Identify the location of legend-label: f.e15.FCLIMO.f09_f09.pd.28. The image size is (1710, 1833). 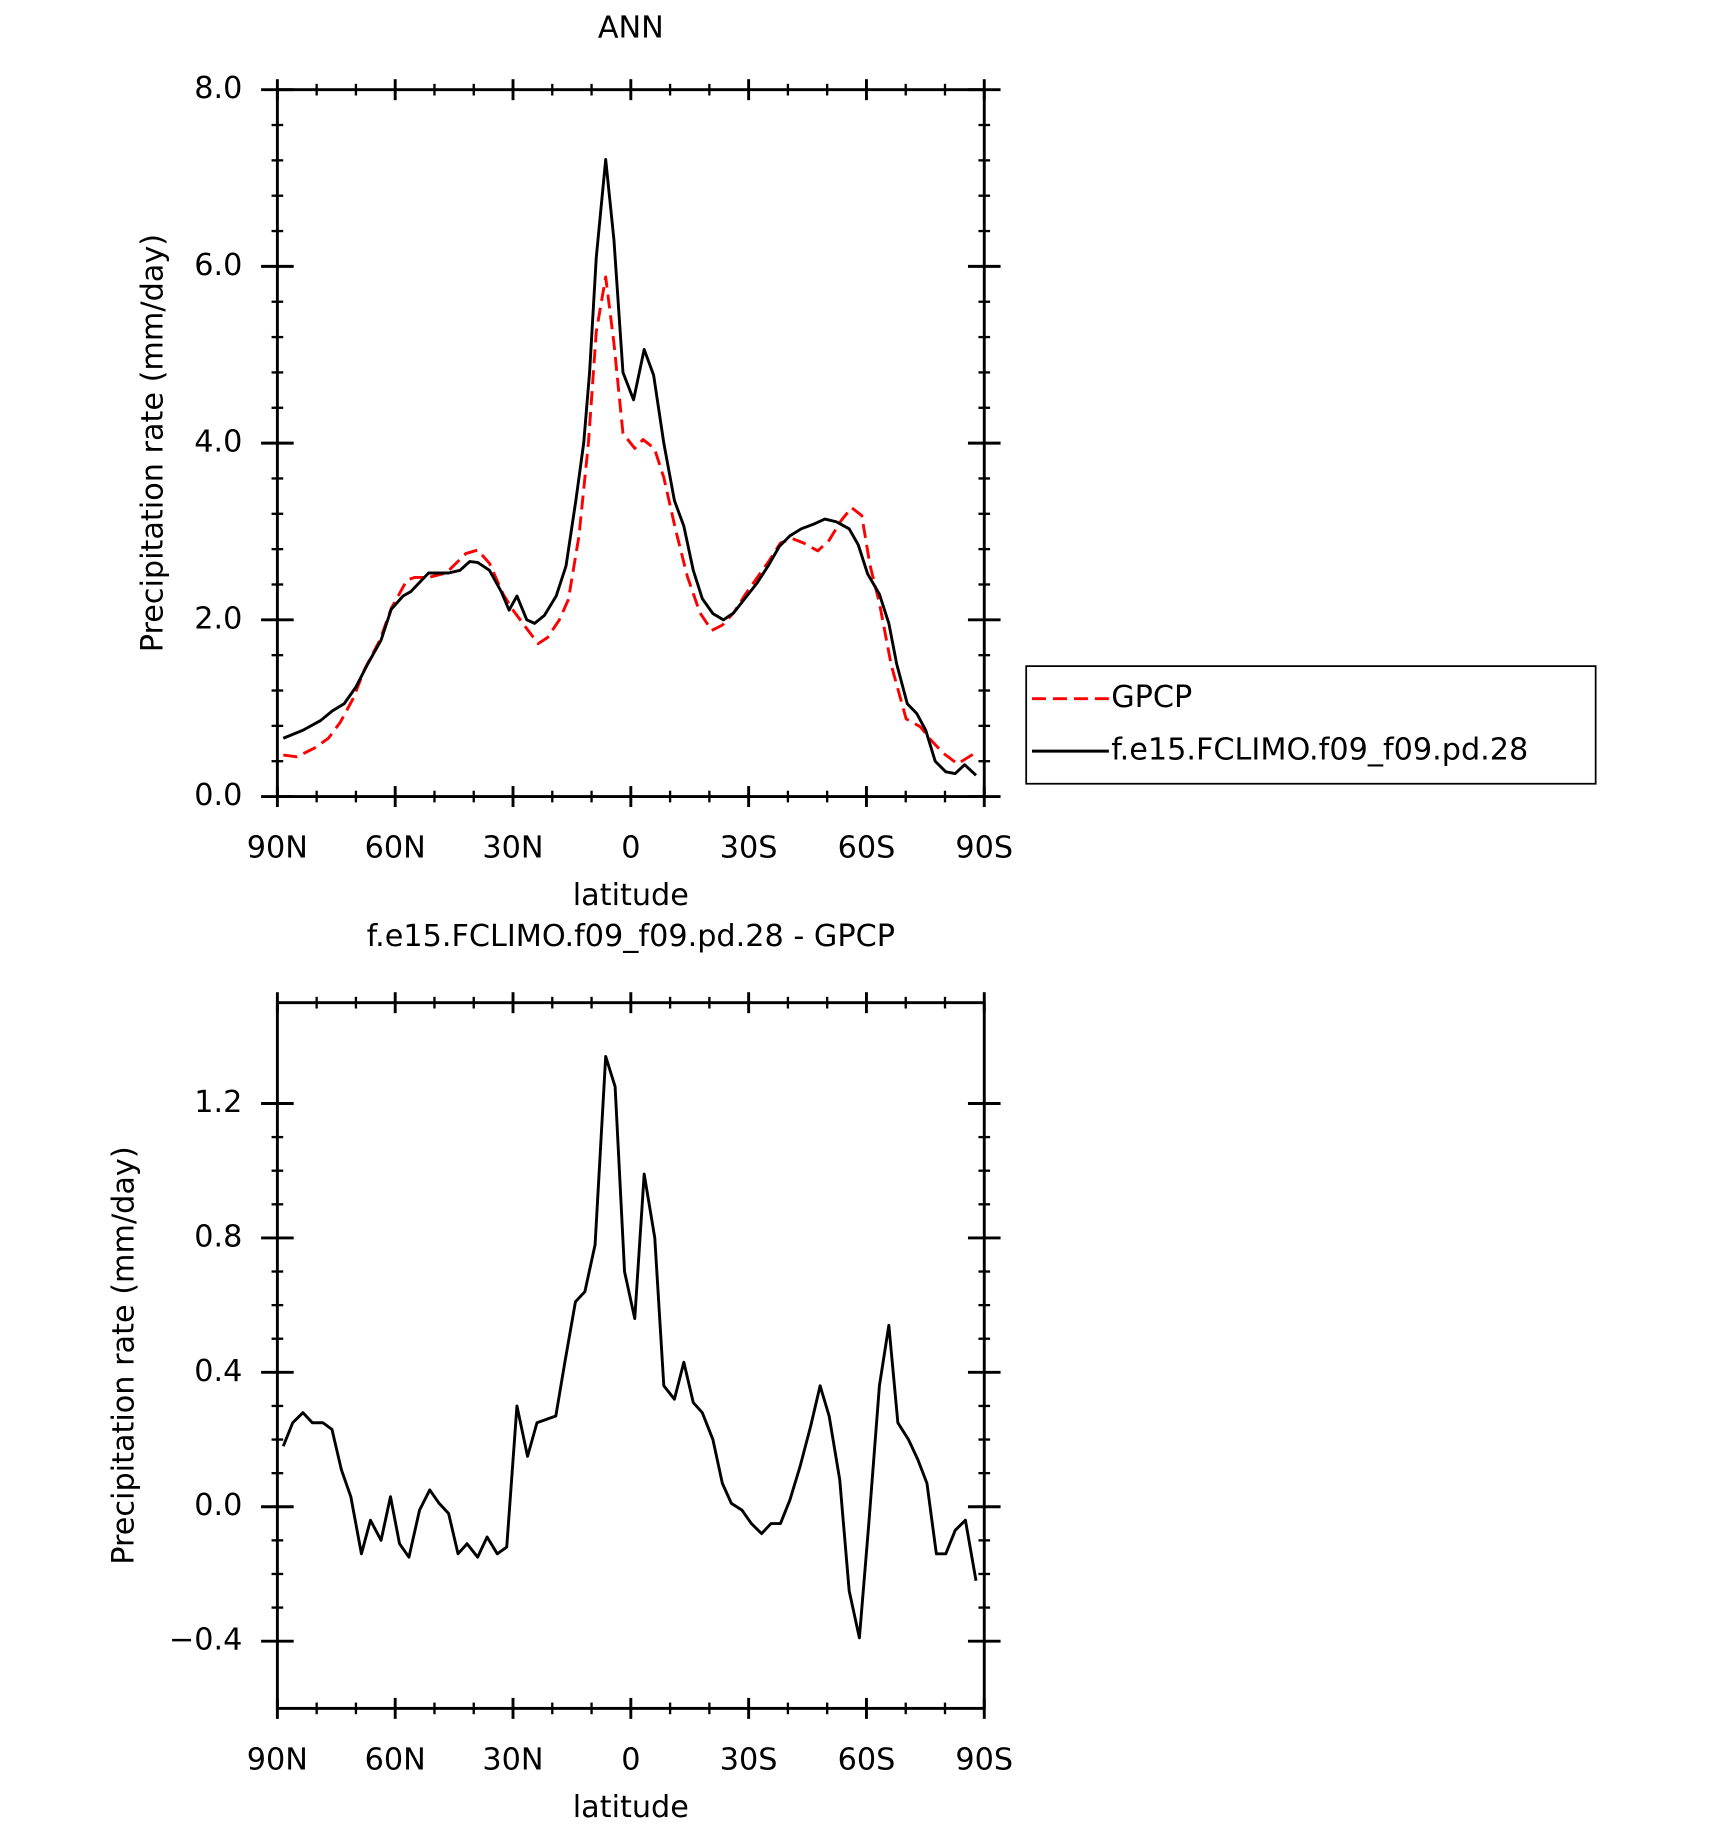
(1319, 750).